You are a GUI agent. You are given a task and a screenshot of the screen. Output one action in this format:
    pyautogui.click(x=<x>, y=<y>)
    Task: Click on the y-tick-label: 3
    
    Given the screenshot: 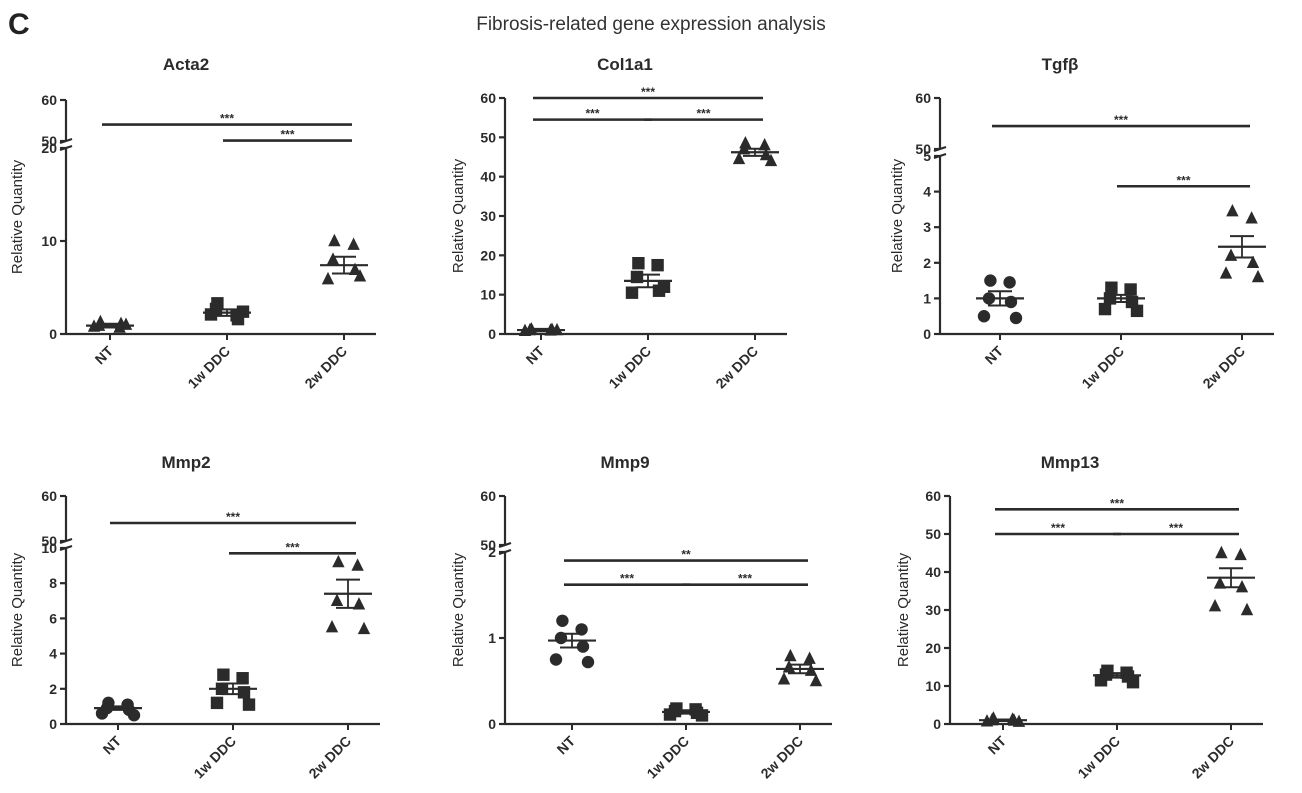 What is the action you would take?
    pyautogui.click(x=927, y=227)
    